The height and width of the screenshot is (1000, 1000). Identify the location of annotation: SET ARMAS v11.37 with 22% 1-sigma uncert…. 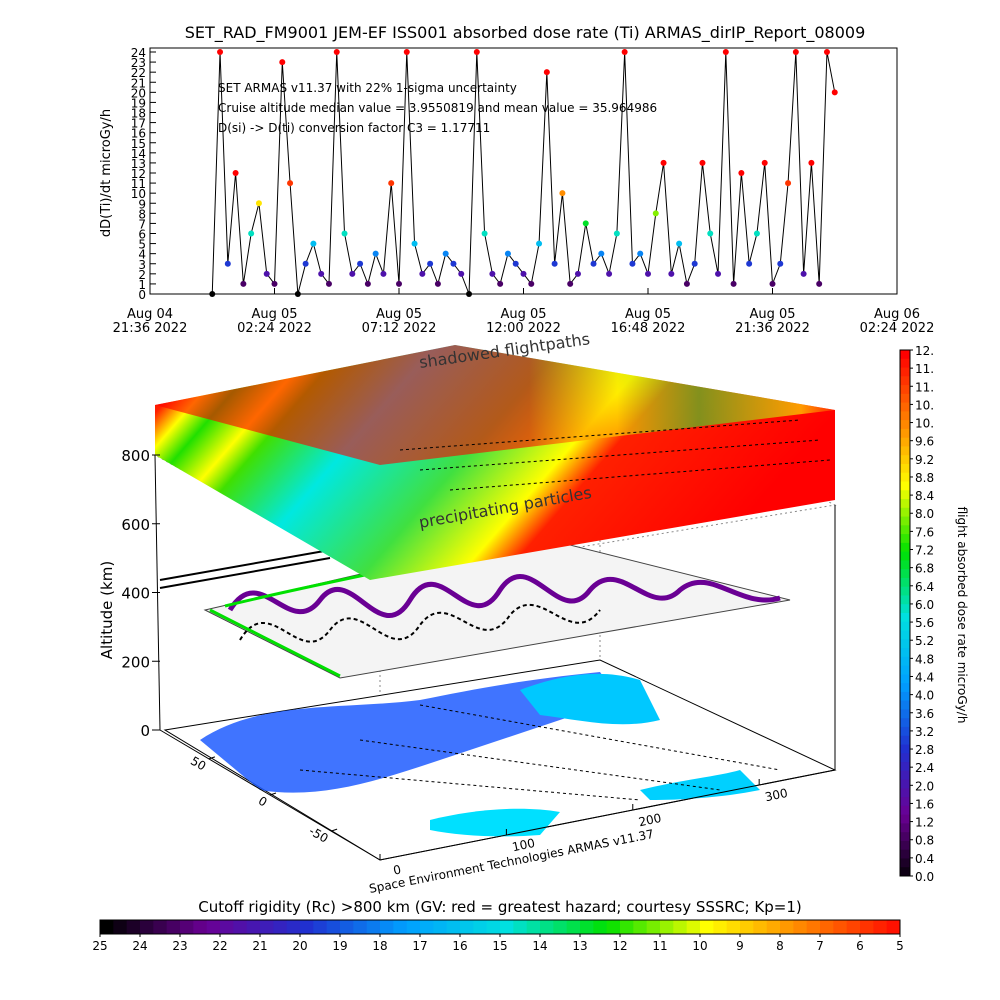
(367, 88).